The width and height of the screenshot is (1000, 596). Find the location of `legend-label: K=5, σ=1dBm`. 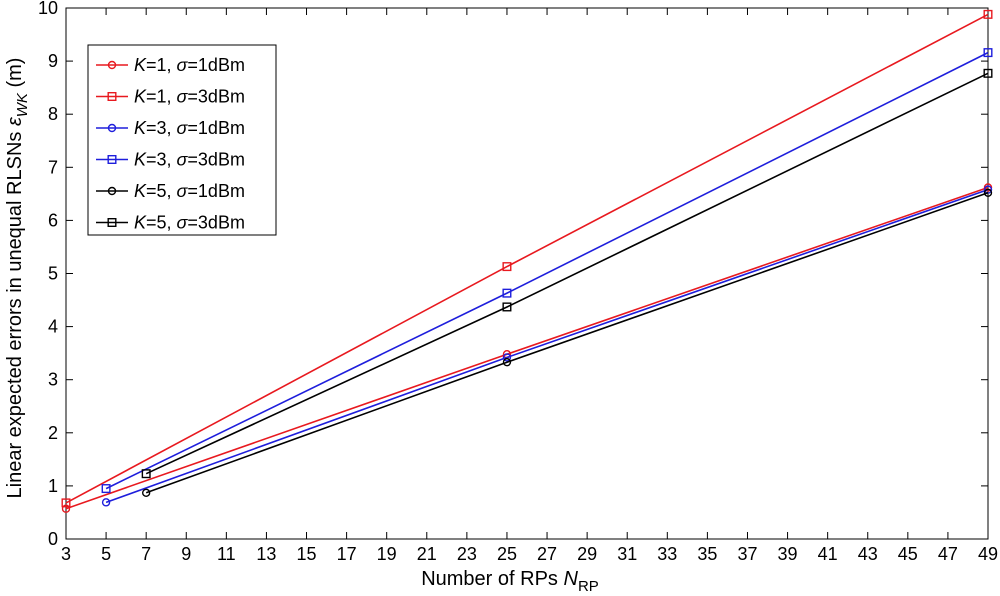

legend-label: K=5, σ=1dBm is located at coordinates (189, 191).